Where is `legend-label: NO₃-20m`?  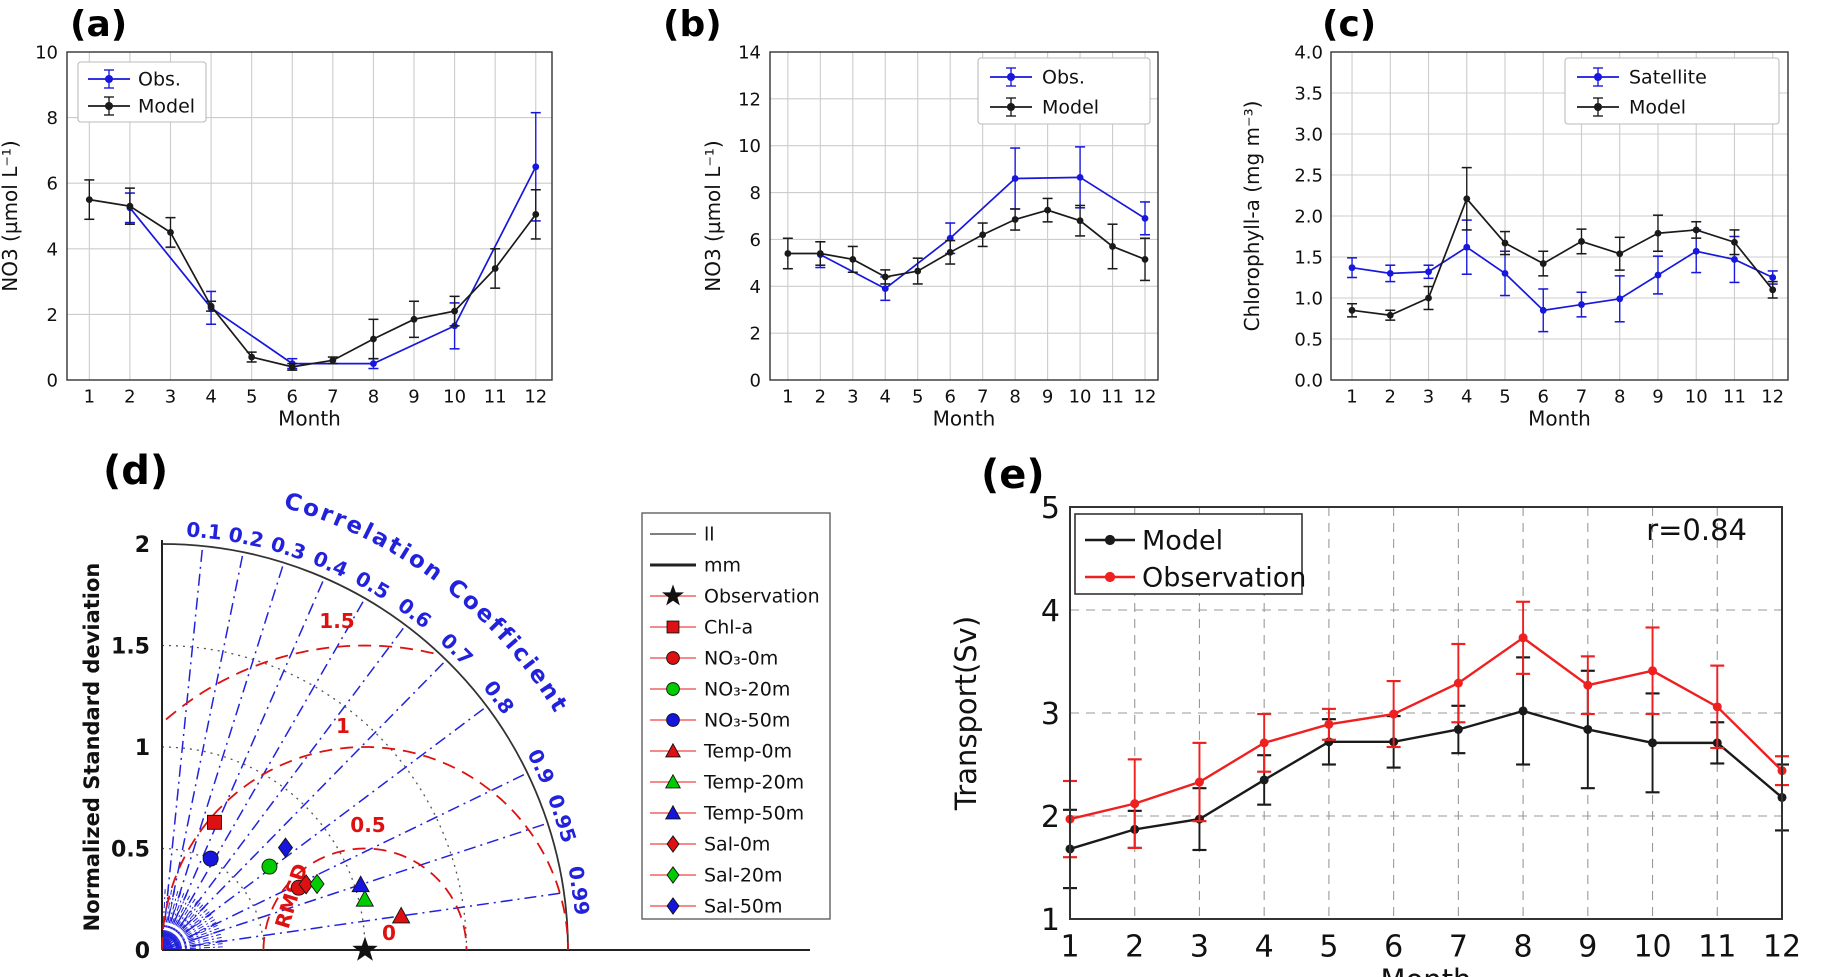
legend-label: NO₃-20m is located at coordinates (747, 690).